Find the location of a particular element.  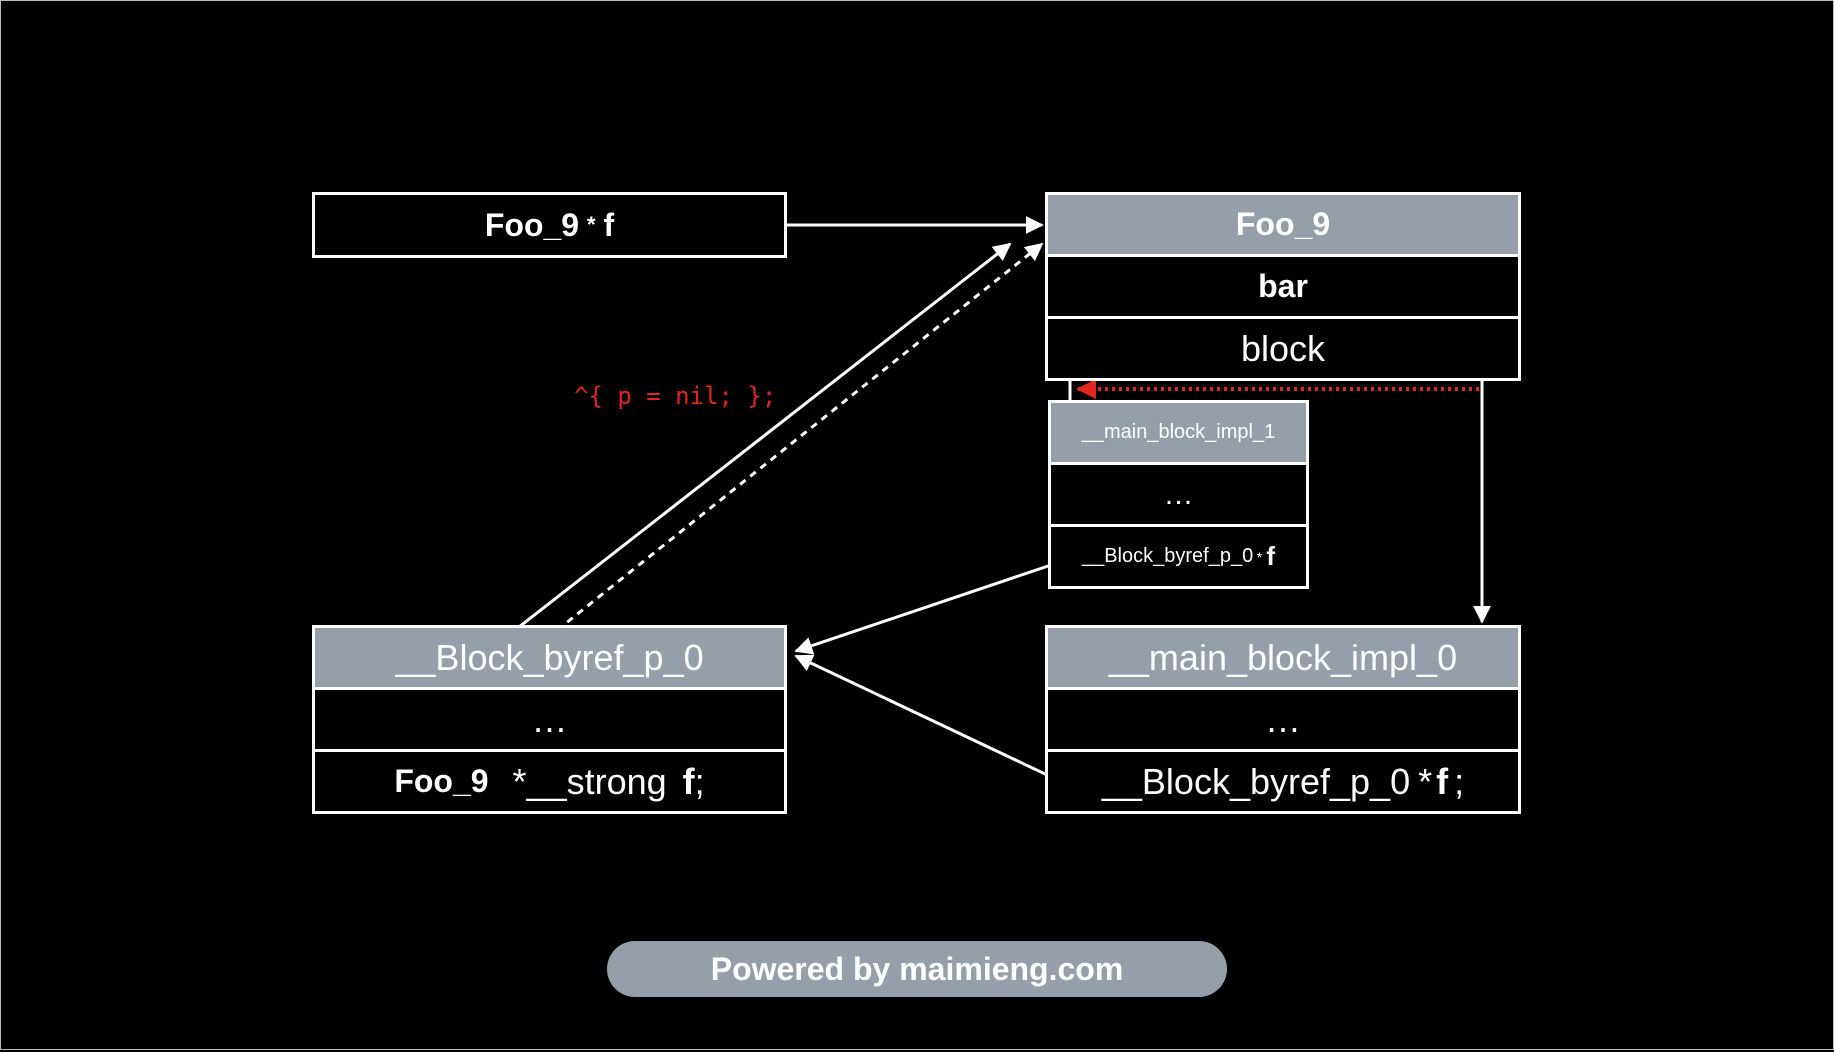

impl1-field-type: __Block_byref_p_0 is located at coordinates (1167, 556).